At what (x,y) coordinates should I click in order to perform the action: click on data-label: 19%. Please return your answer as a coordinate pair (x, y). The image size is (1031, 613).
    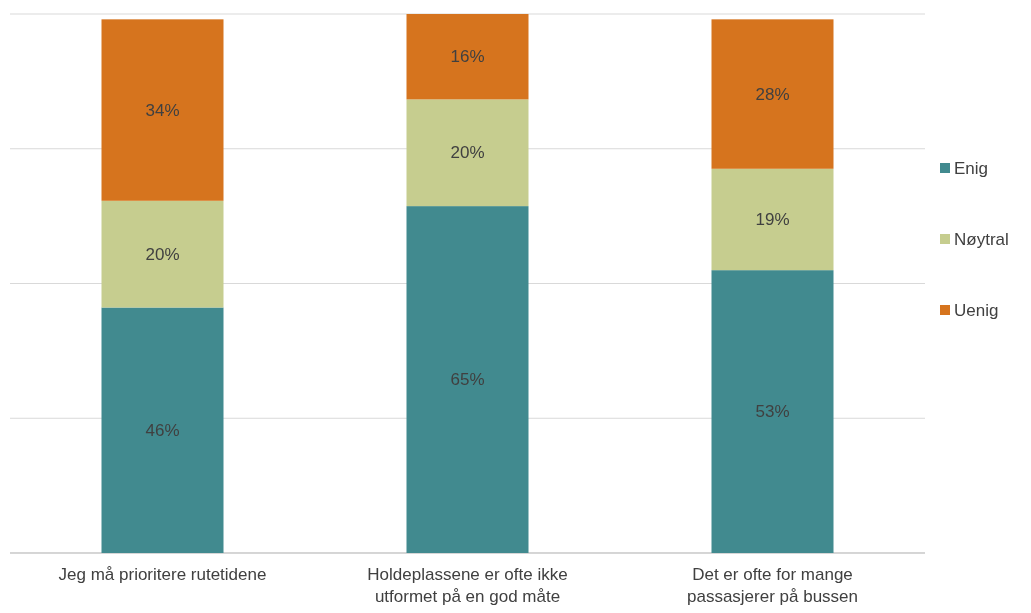
    Looking at the image, I should click on (772, 219).